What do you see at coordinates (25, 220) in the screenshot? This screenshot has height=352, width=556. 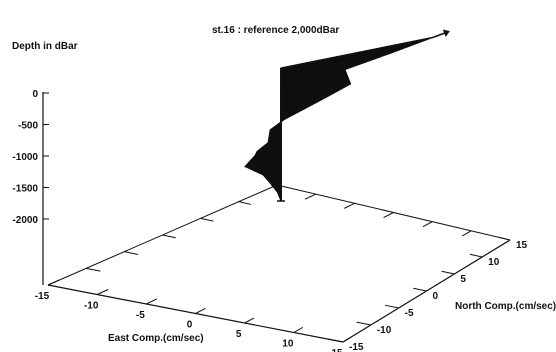 I see `z-tick-label: -2000` at bounding box center [25, 220].